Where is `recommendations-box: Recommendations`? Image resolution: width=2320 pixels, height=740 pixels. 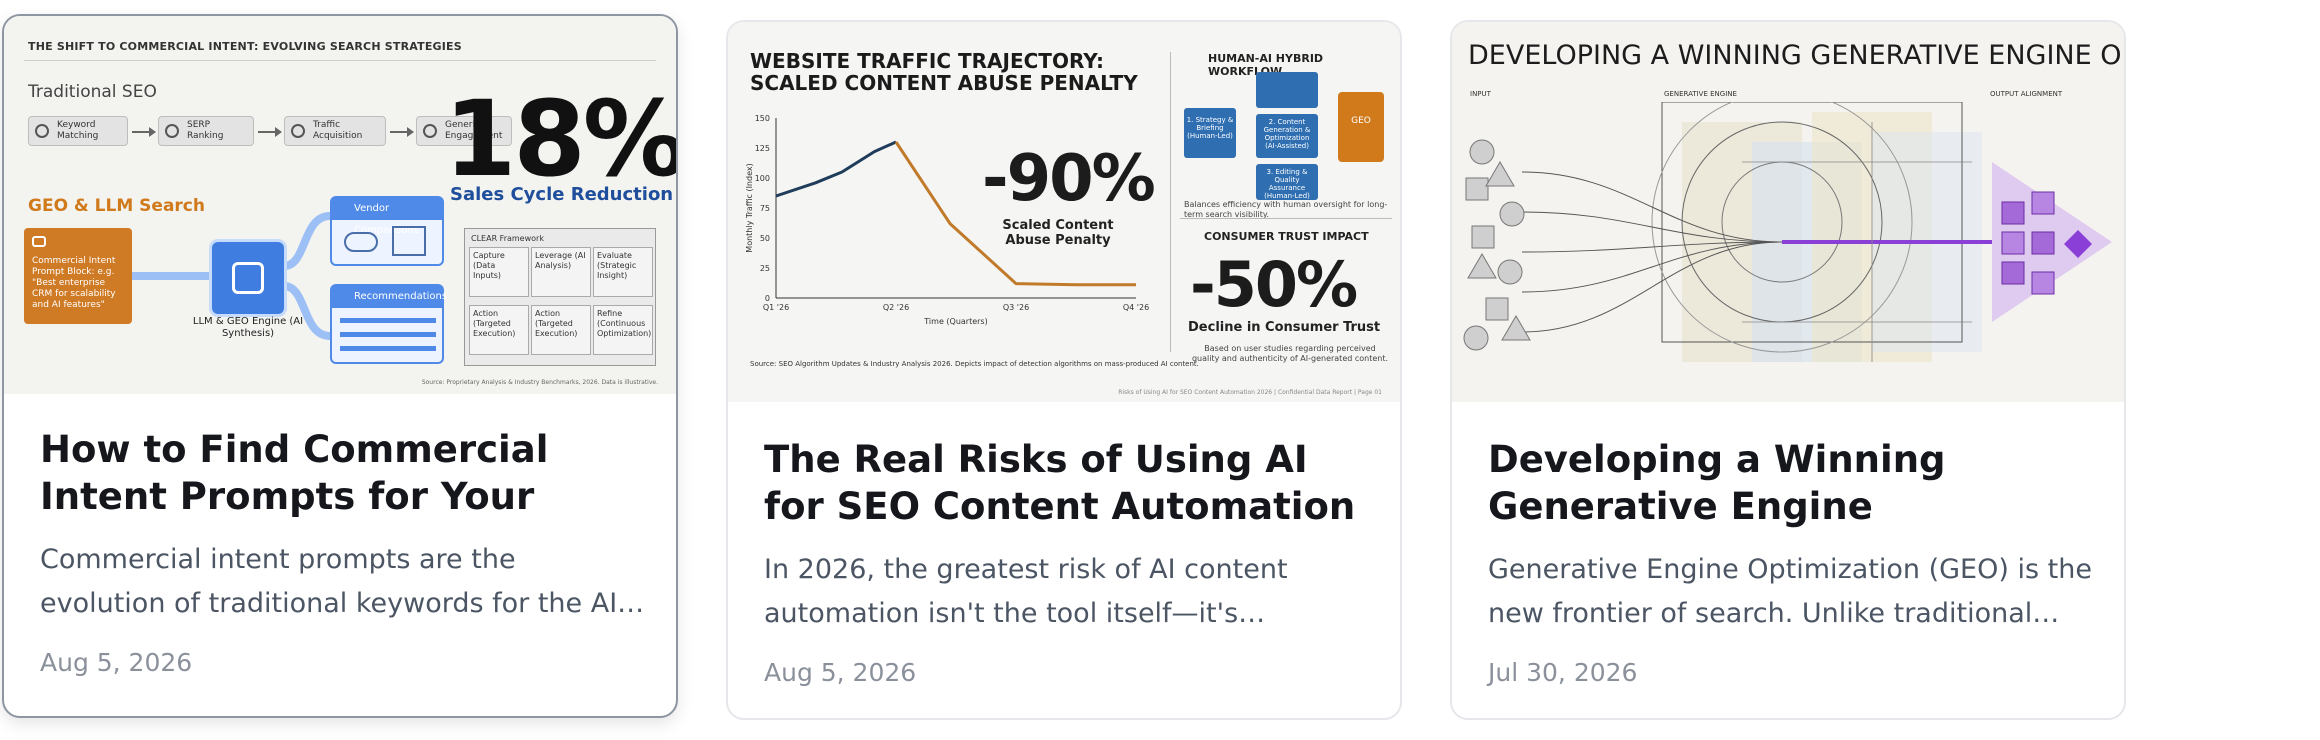
recommendations-box: Recommendations is located at coordinates (388, 324).